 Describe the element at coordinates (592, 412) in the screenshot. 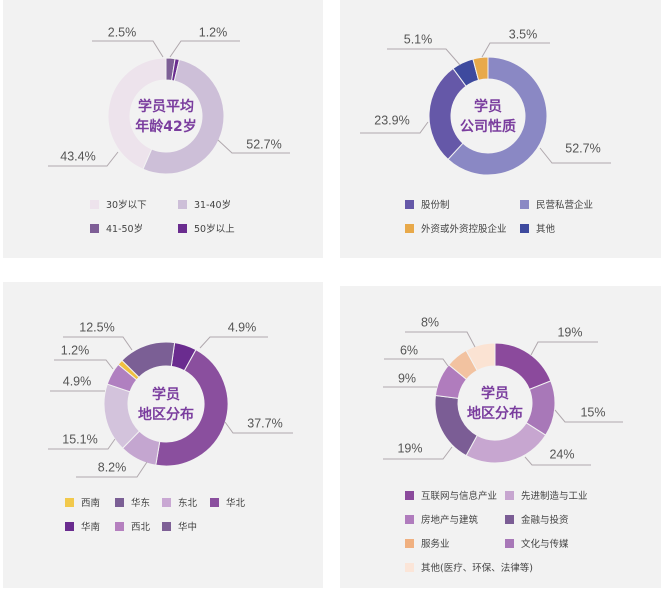

I see `data-label: 15%` at that location.